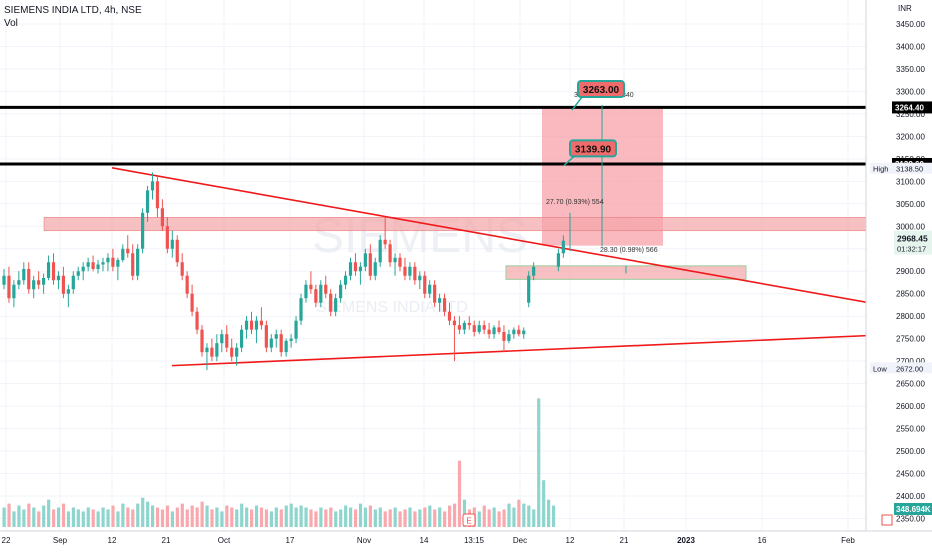  I want to click on earnings-marker, so click(469, 520).